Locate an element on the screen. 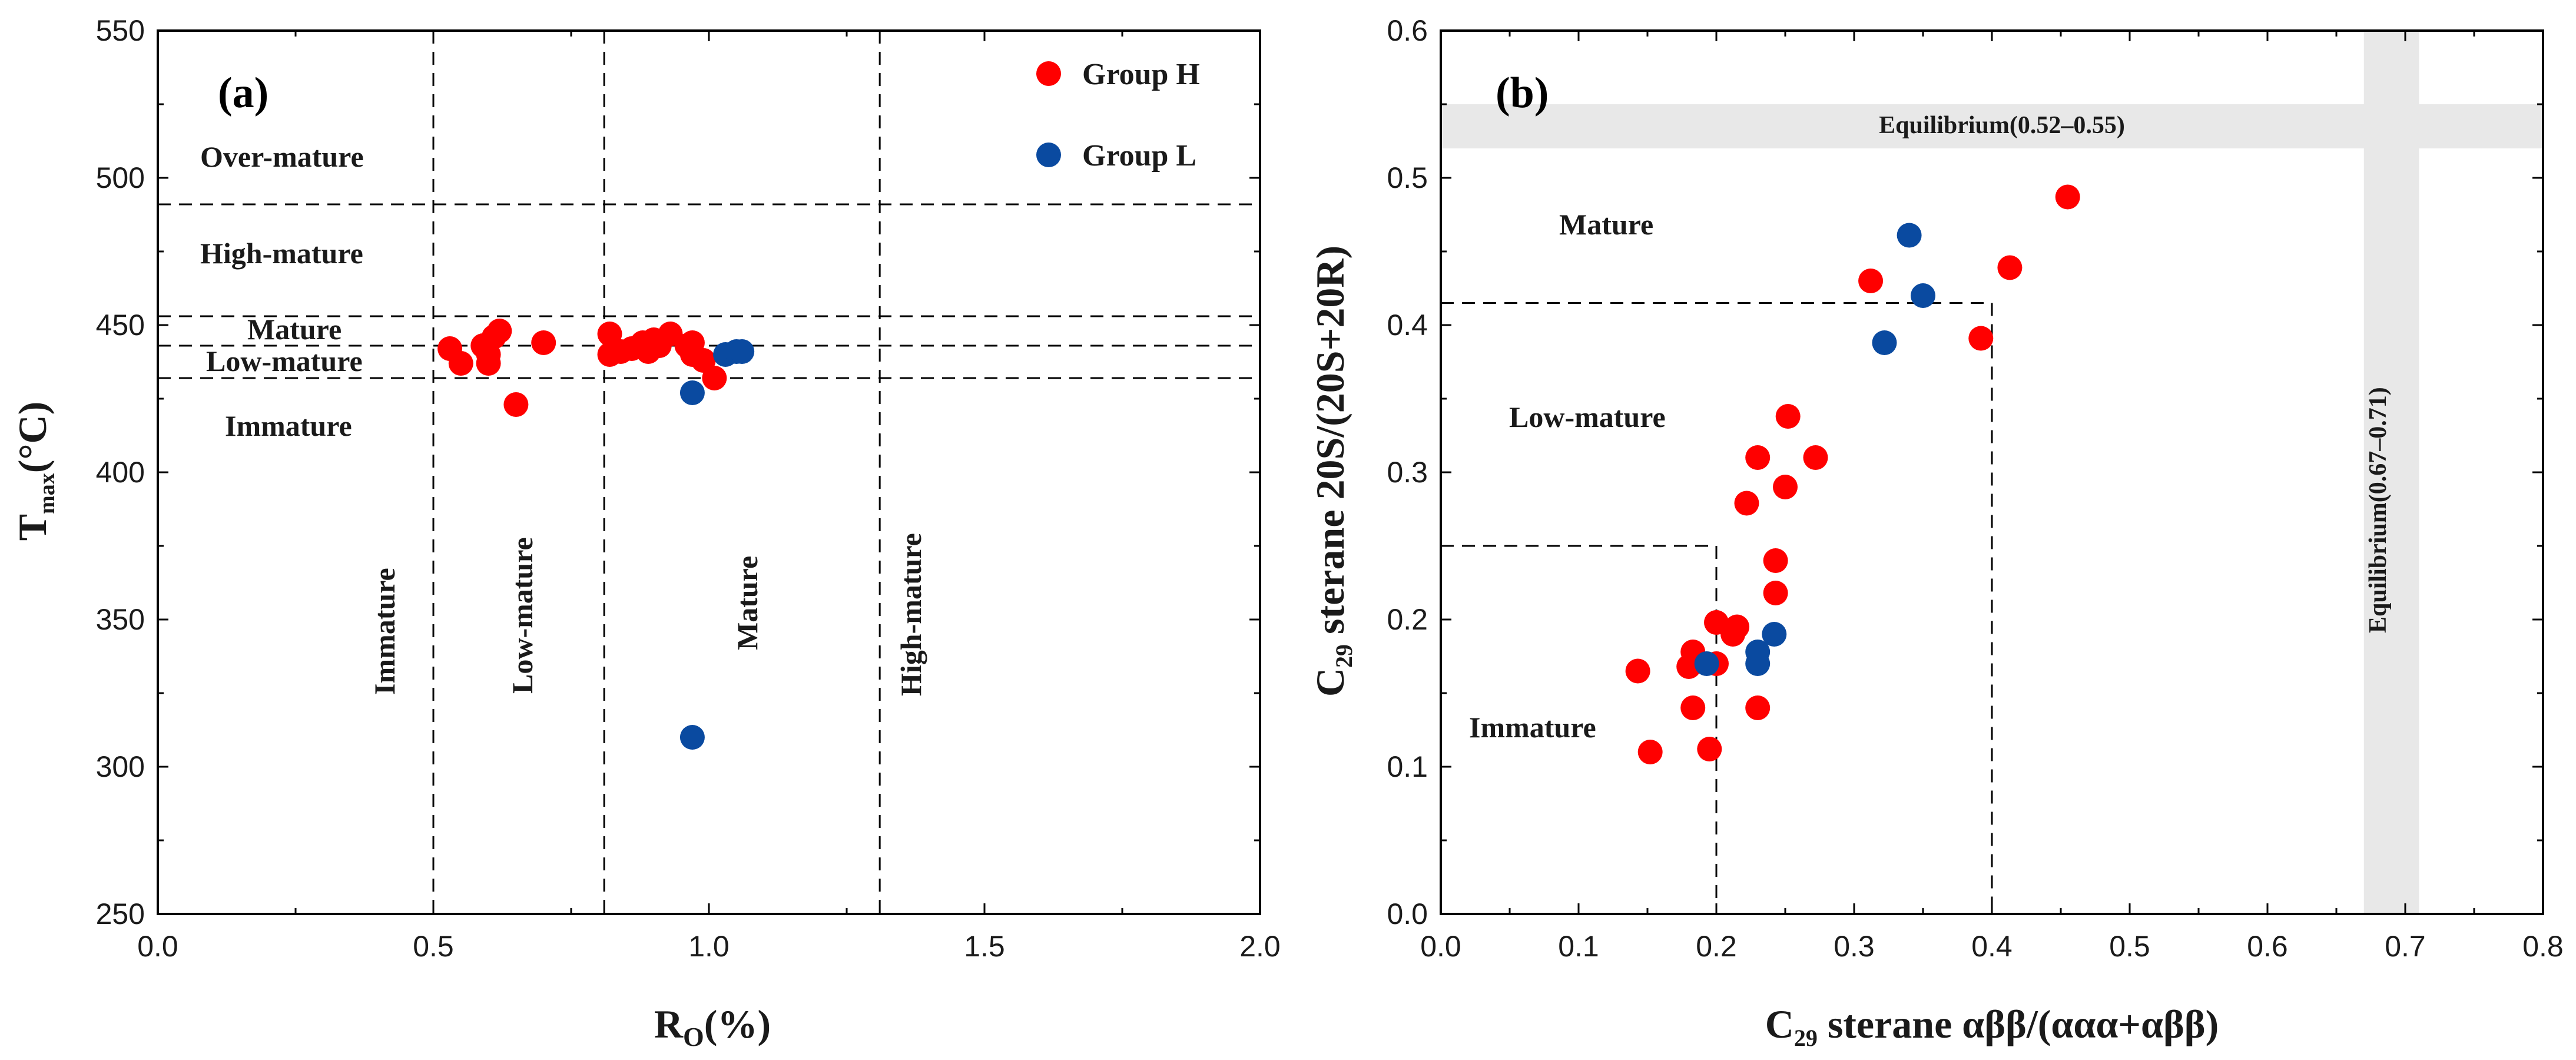 This screenshot has width=2576, height=1060. panel-b-zone-immature: Immature is located at coordinates (1533, 728).